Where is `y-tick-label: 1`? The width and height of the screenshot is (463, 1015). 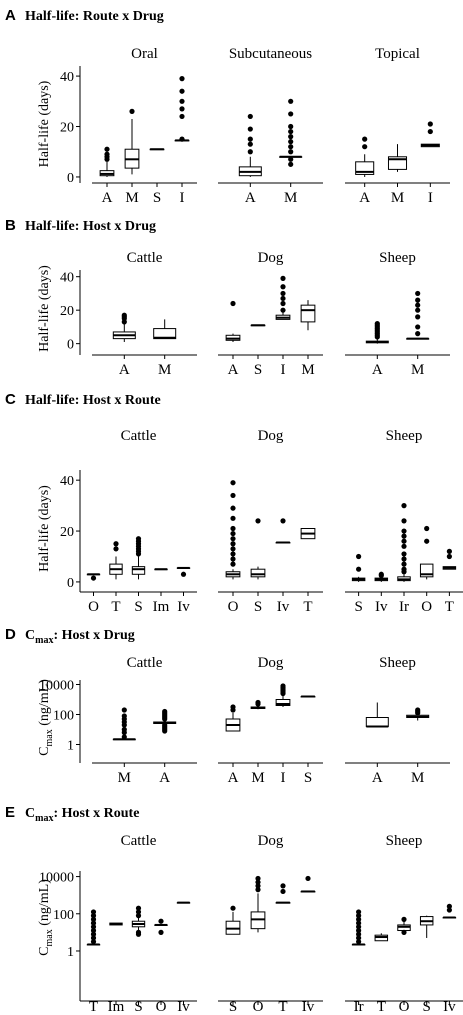
y-tick-label: 1 is located at coordinates (70, 952).